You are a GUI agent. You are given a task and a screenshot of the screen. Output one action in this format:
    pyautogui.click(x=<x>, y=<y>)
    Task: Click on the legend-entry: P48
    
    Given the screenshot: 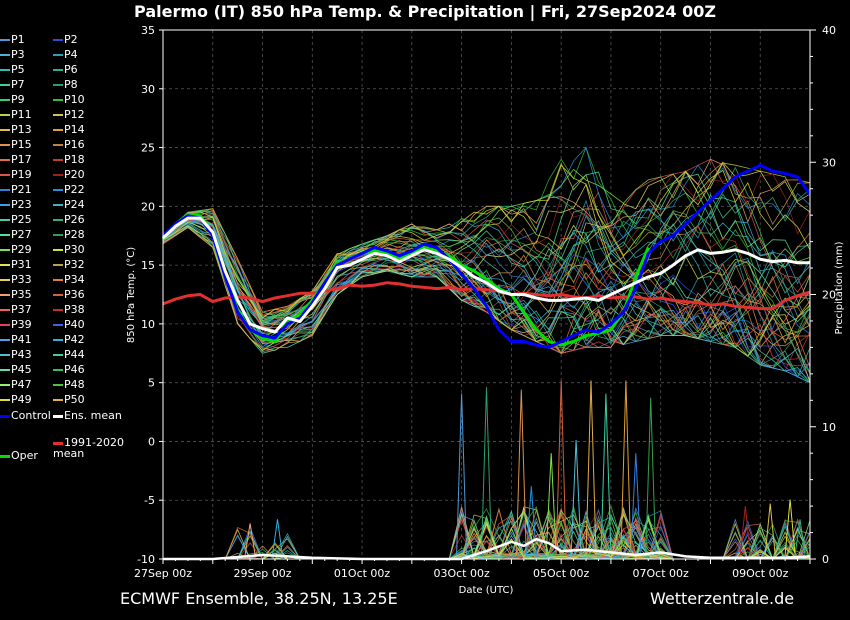 What is the action you would take?
    pyautogui.click(x=69, y=384)
    